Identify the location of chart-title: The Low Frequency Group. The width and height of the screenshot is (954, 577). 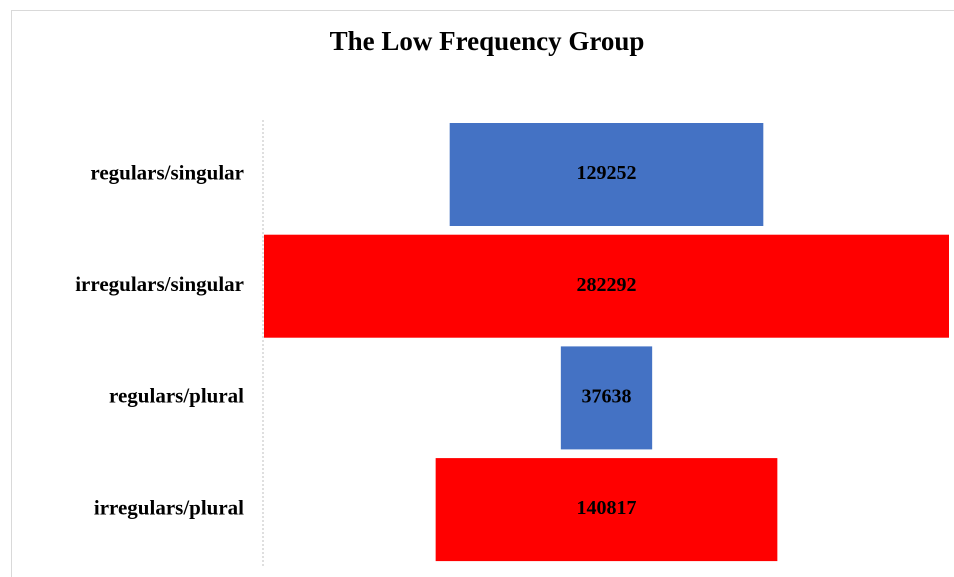
(487, 41).